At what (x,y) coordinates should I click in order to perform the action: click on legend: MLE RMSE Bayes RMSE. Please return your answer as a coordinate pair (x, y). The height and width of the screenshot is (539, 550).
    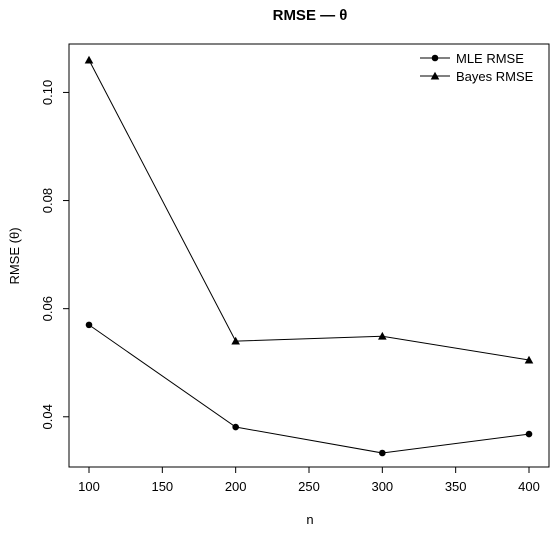
    Looking at the image, I should click on (477, 67).